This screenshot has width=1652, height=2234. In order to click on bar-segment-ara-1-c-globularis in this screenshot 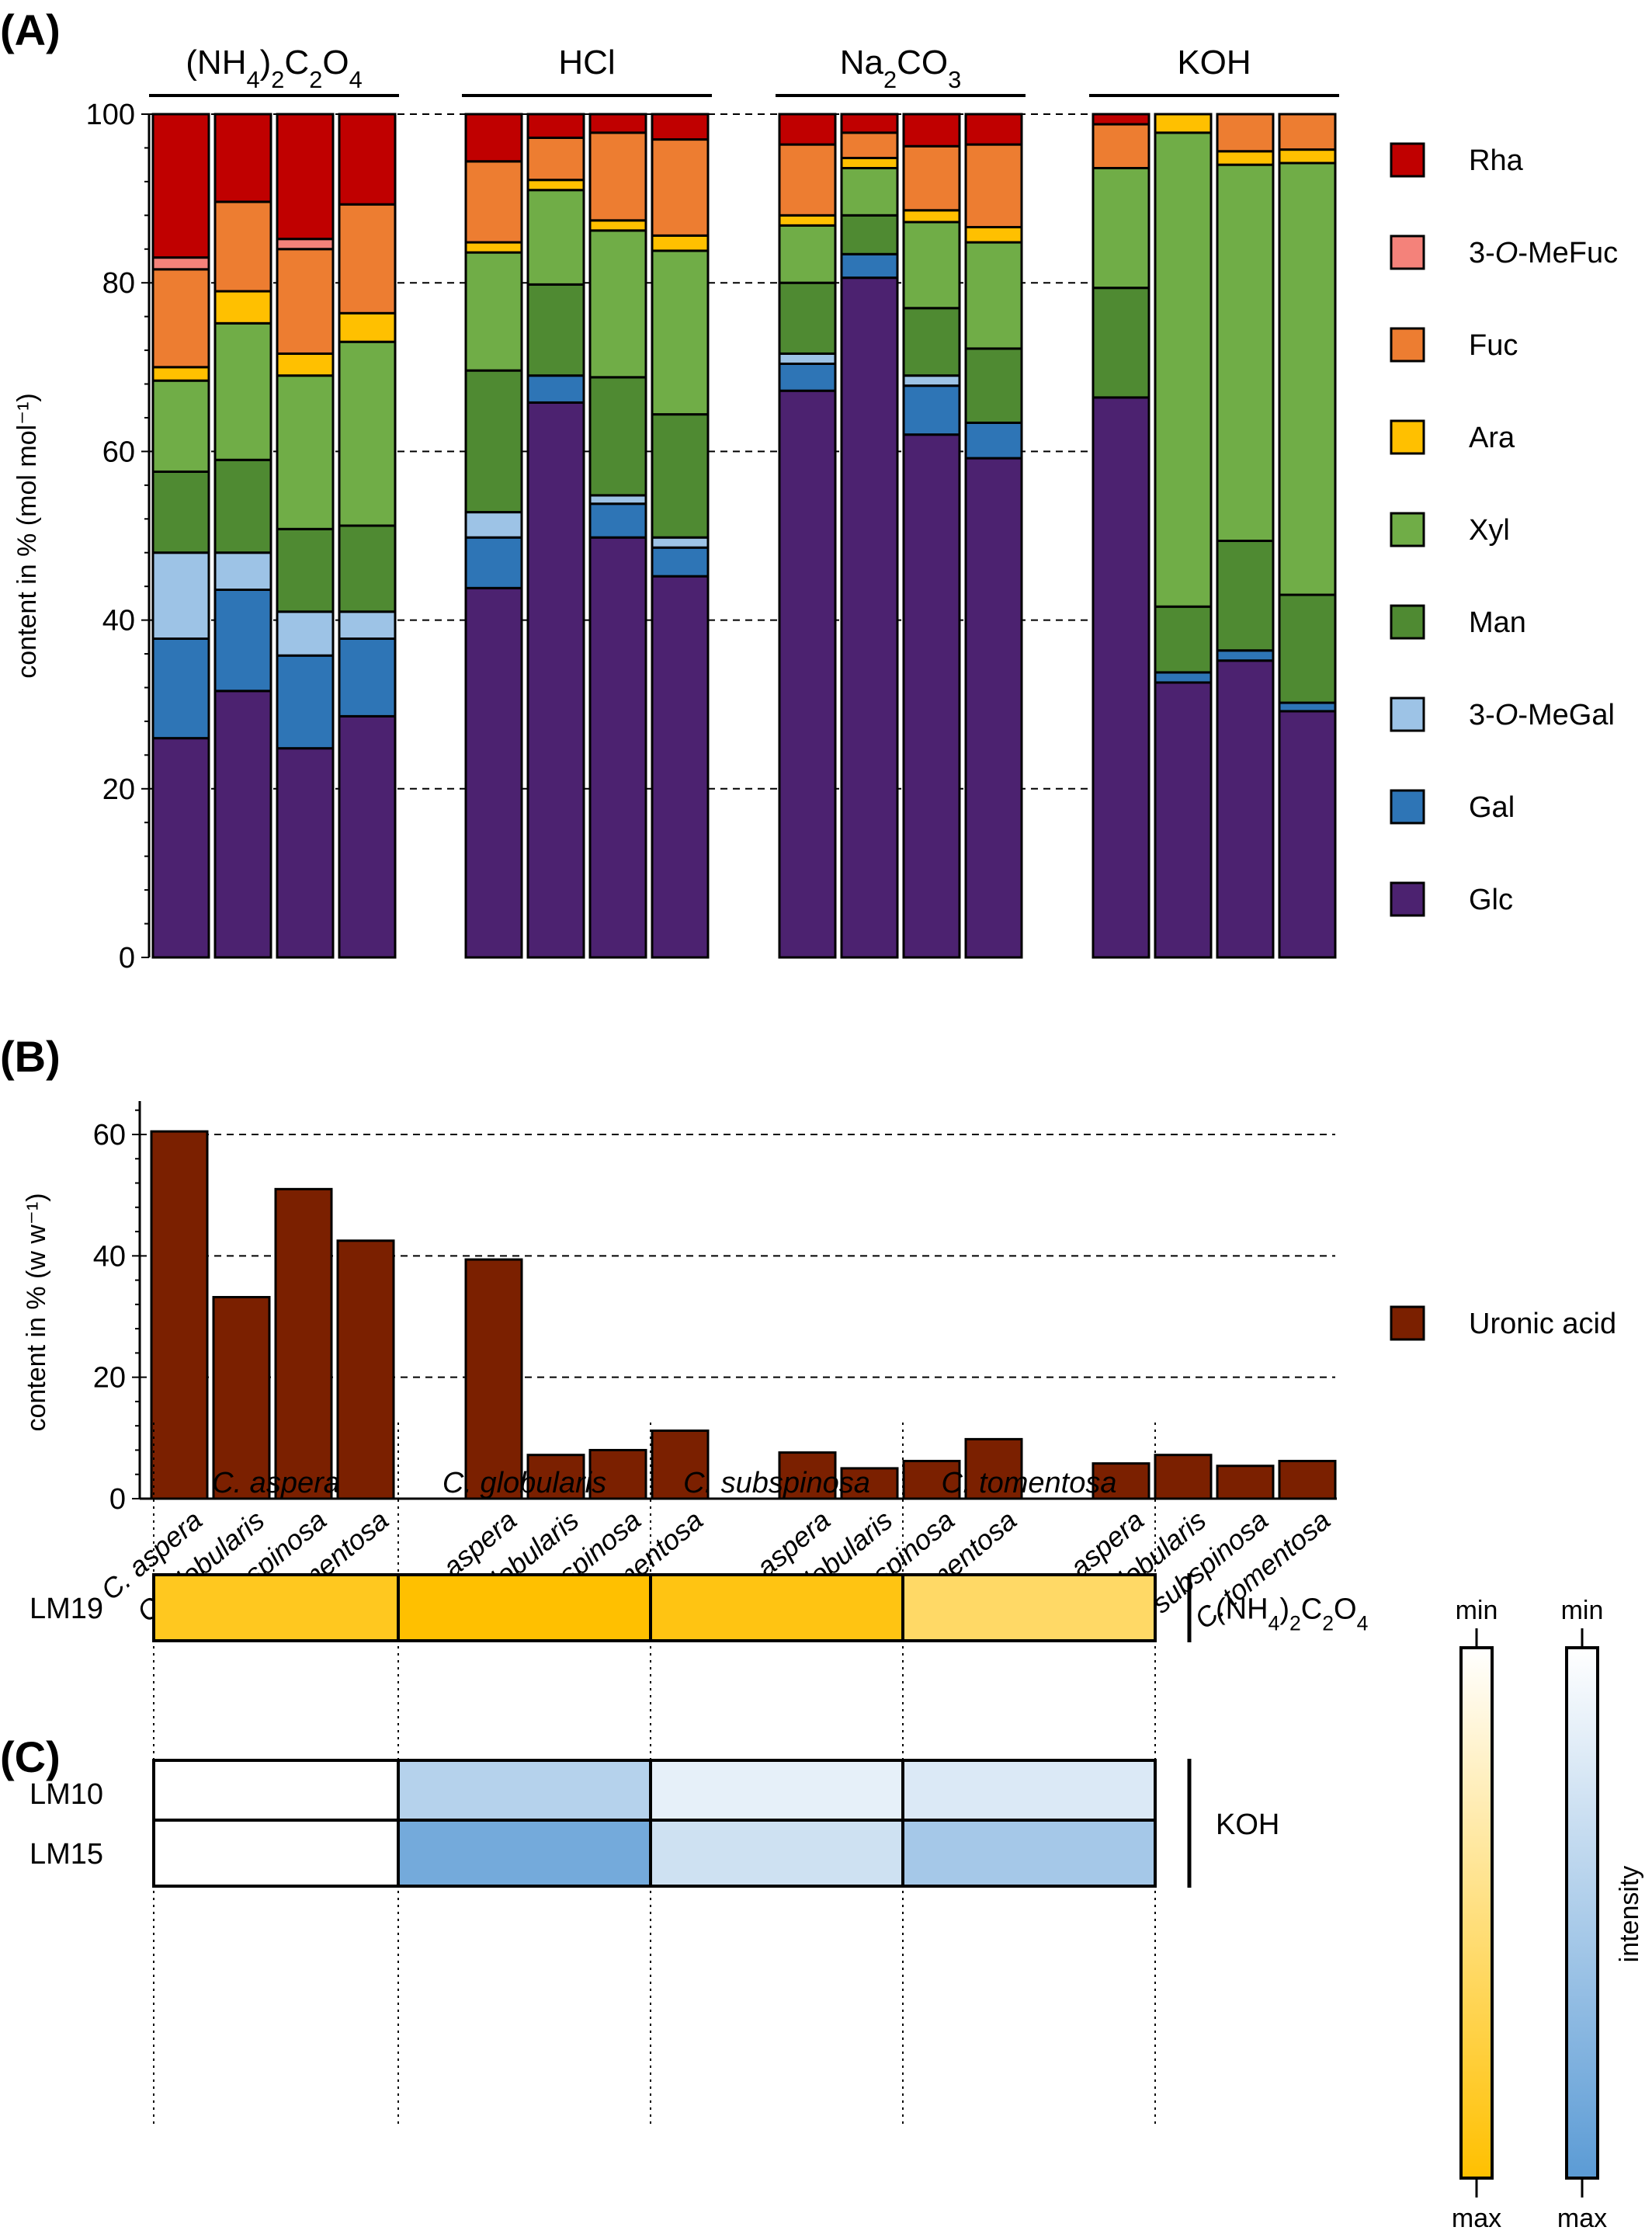, I will do `click(555, 185)`.